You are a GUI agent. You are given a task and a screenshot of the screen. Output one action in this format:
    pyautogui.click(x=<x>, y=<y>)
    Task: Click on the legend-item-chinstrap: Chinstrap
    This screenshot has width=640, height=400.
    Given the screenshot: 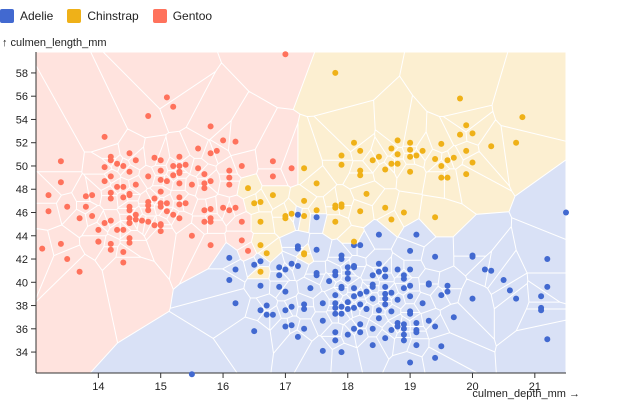 What is the action you would take?
    pyautogui.click(x=103, y=16)
    